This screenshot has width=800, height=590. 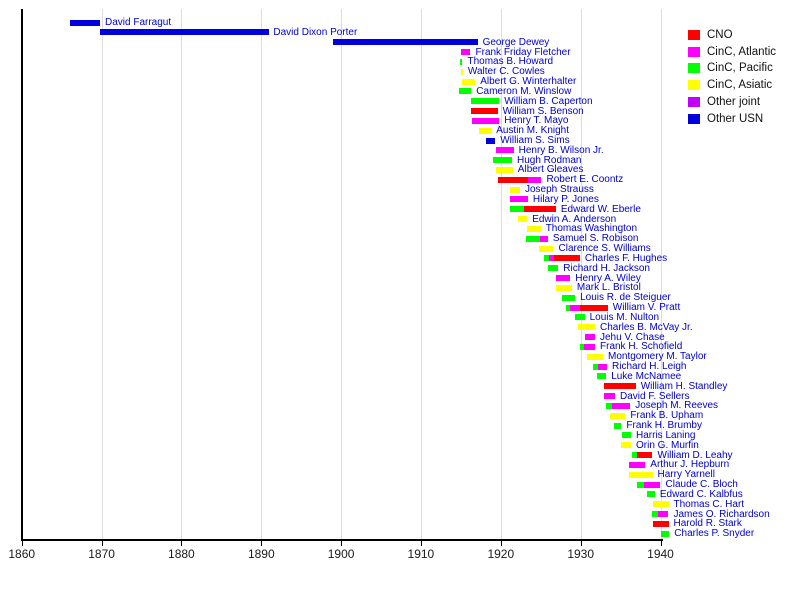 I want to click on person-label: Samuel S. Robison, so click(x=595, y=239).